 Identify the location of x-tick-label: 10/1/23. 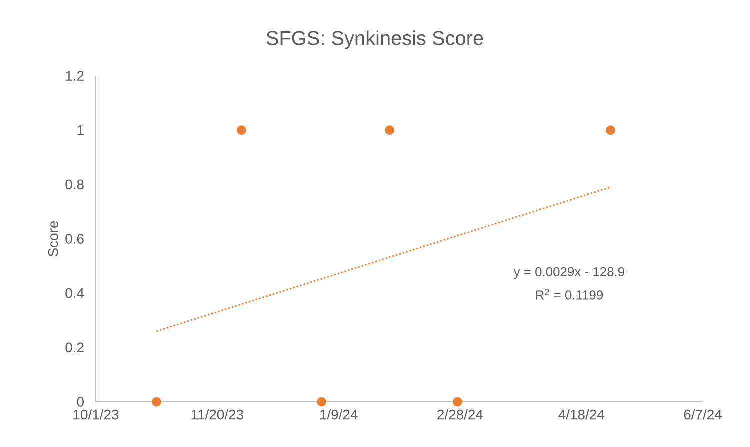
(96, 415).